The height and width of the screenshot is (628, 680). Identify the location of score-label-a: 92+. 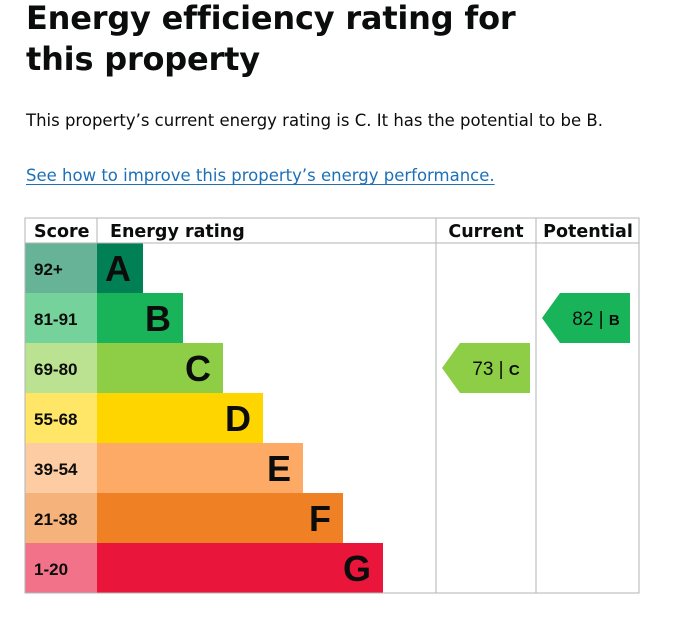
(48, 269).